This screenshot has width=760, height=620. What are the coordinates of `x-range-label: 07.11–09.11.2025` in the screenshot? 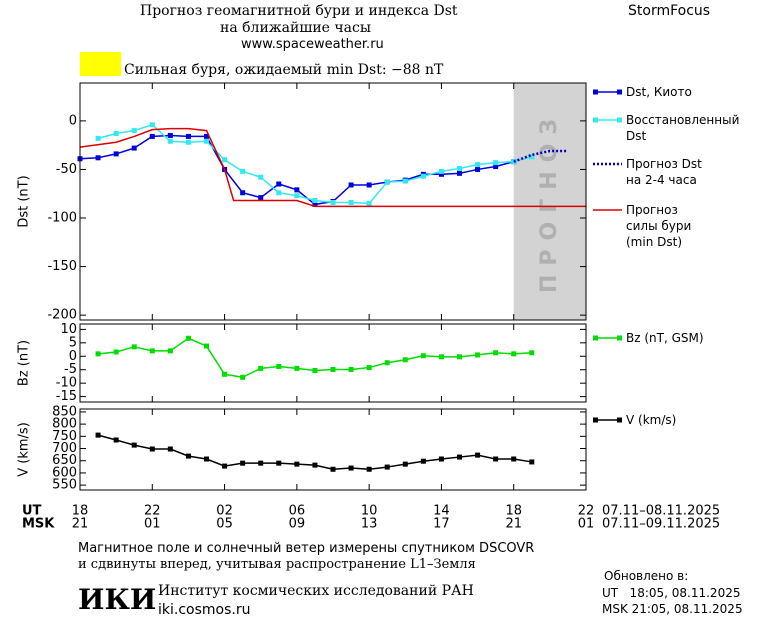 It's located at (661, 524).